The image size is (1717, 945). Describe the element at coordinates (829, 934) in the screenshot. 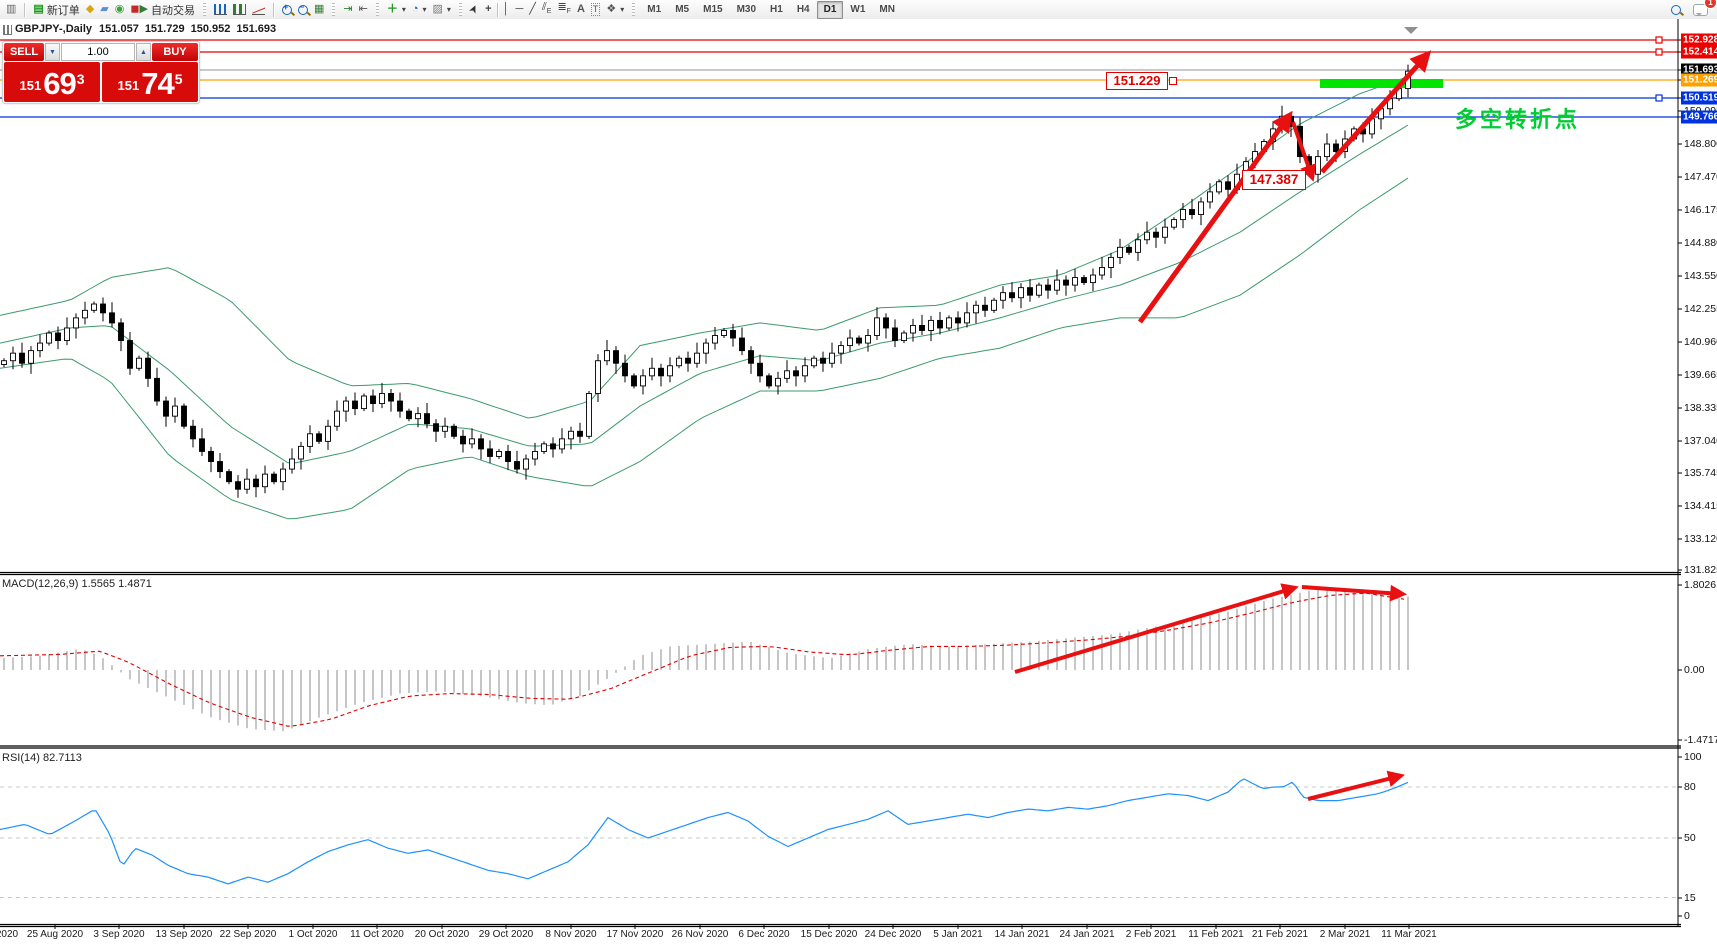

I see `date-label: 15 Dec 2020` at that location.